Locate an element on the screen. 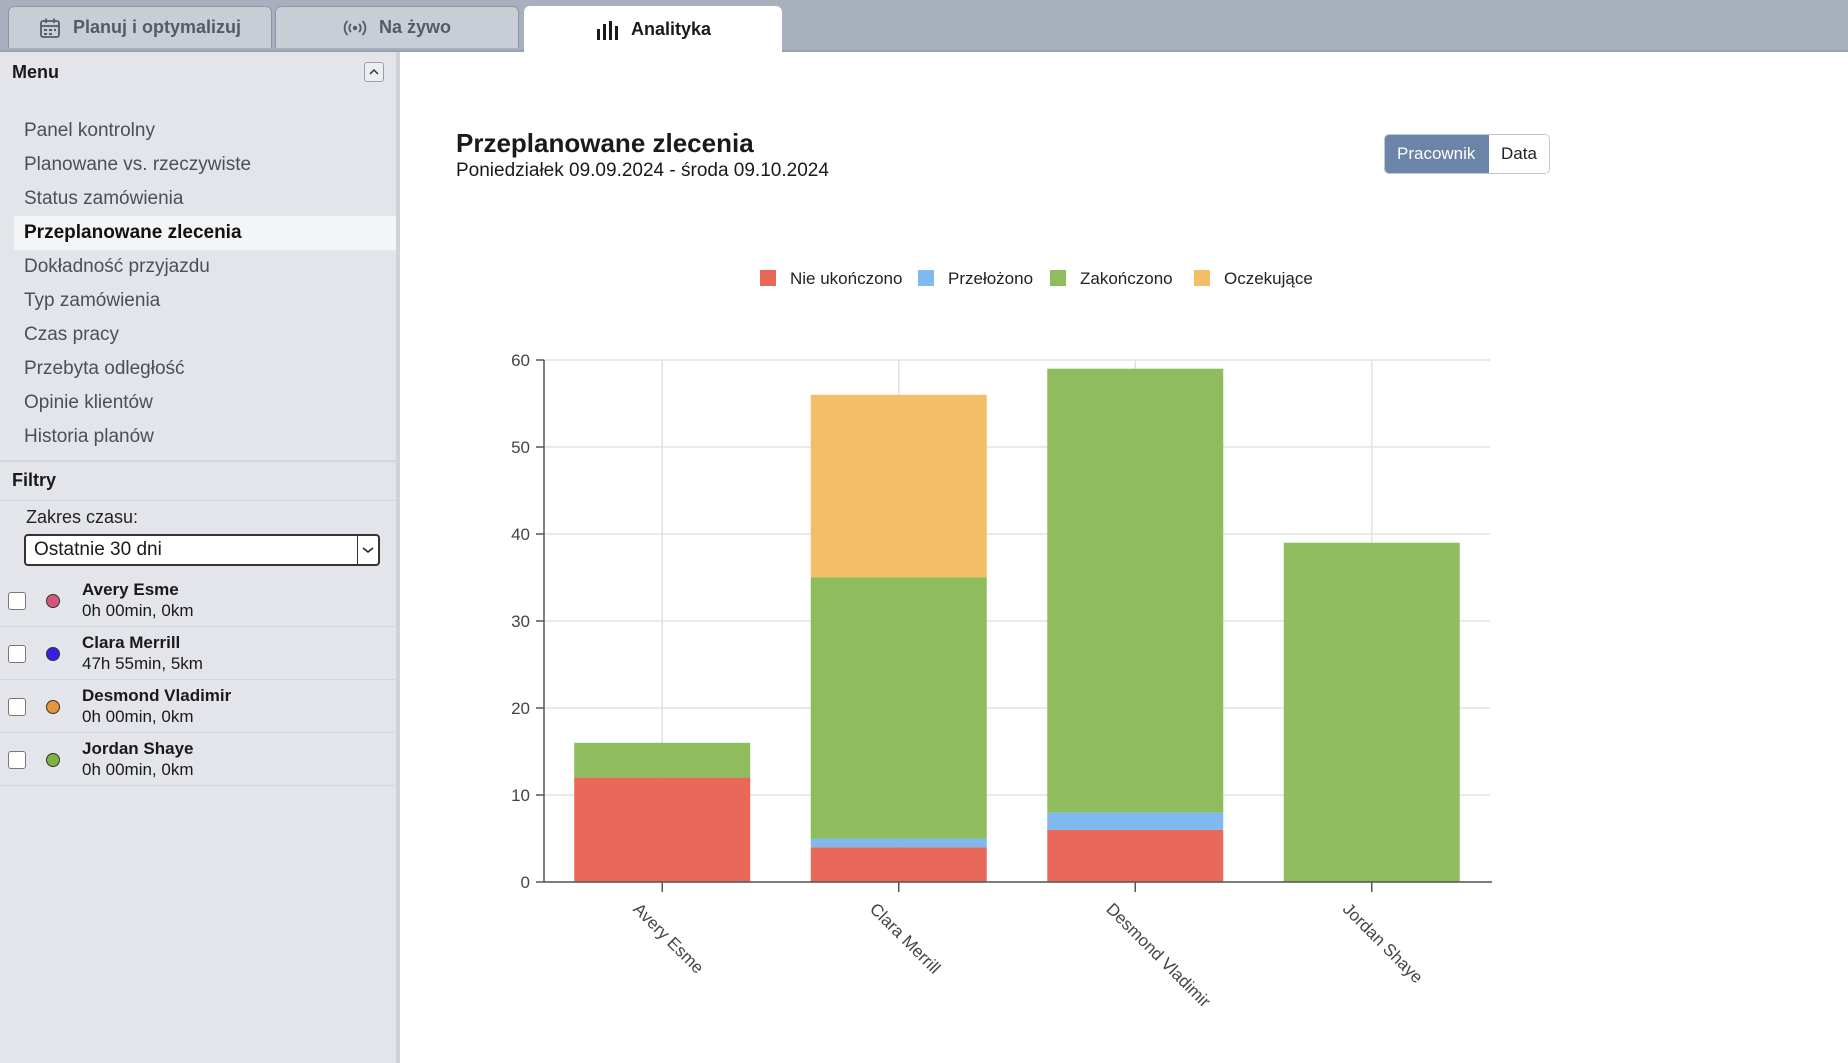 Image resolution: width=1848 pixels, height=1063 pixels. menu-item-plan-history: Historia planów is located at coordinates (89, 436).